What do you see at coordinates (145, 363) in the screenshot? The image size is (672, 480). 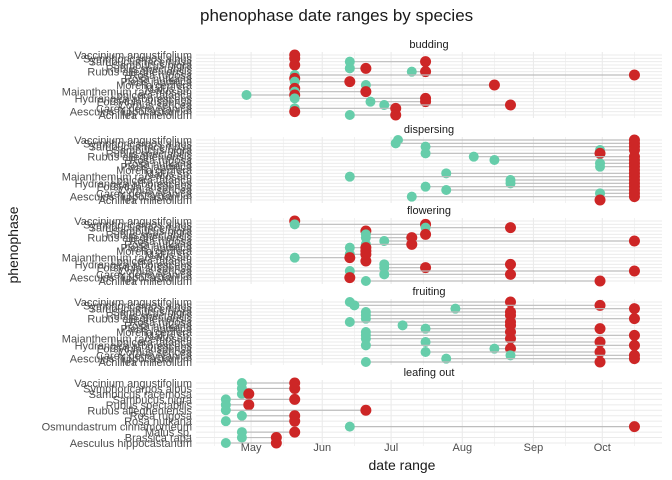 I see `species-label: Achillea millefolium` at bounding box center [145, 363].